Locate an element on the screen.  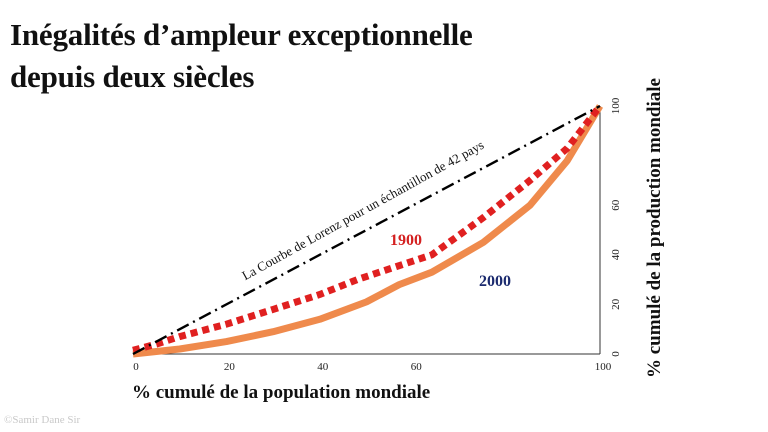
y-tick-label: 40 is located at coordinates (616, 254).